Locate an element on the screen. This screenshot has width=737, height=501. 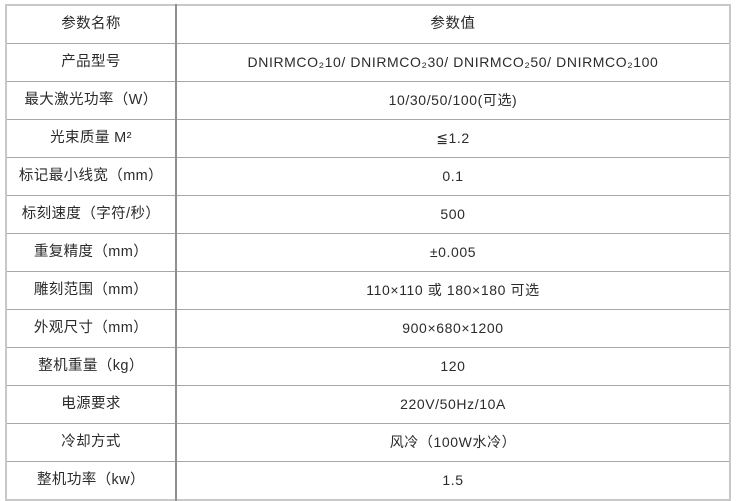
row-label-repeat-accuracy: 重复精度（mm） is located at coordinates (91, 252).